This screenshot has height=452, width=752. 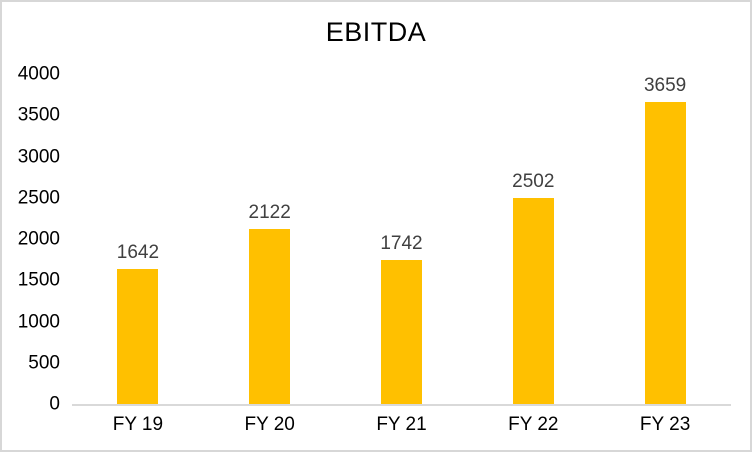 What do you see at coordinates (138, 239) in the screenshot?
I see `bar-group-fy19: 1642` at bounding box center [138, 239].